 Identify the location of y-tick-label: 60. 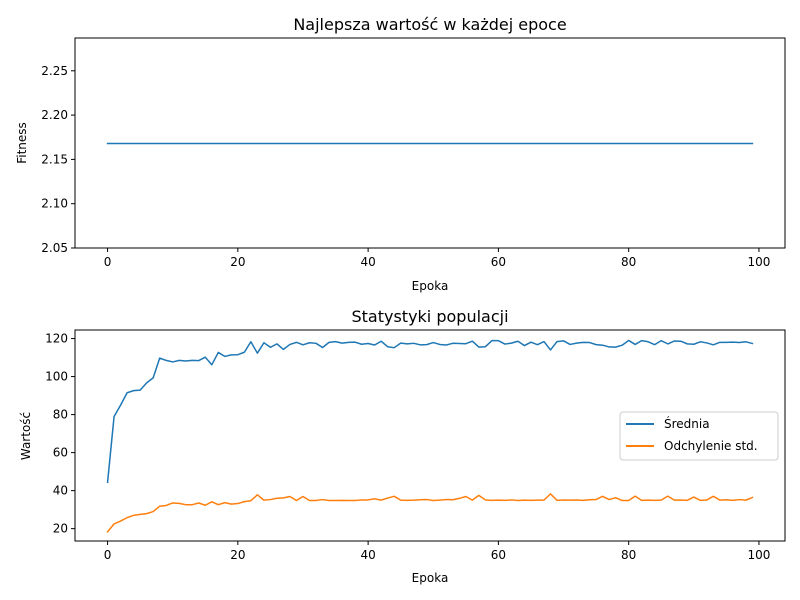
(60, 453).